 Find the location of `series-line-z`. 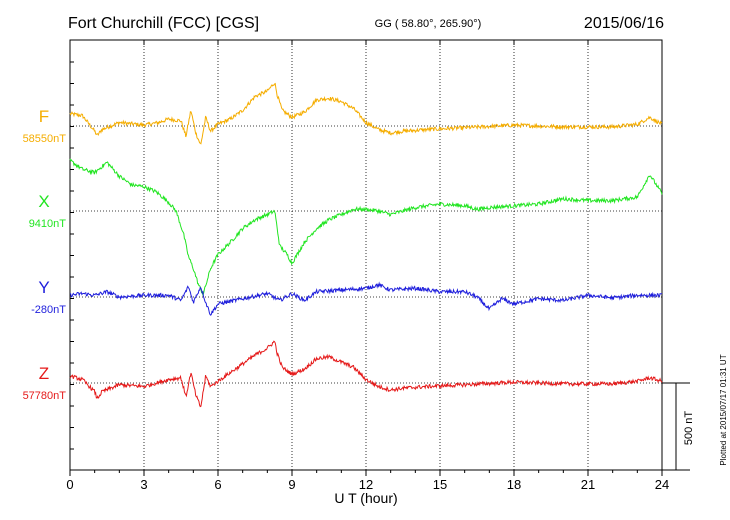

series-line-z is located at coordinates (366, 374).